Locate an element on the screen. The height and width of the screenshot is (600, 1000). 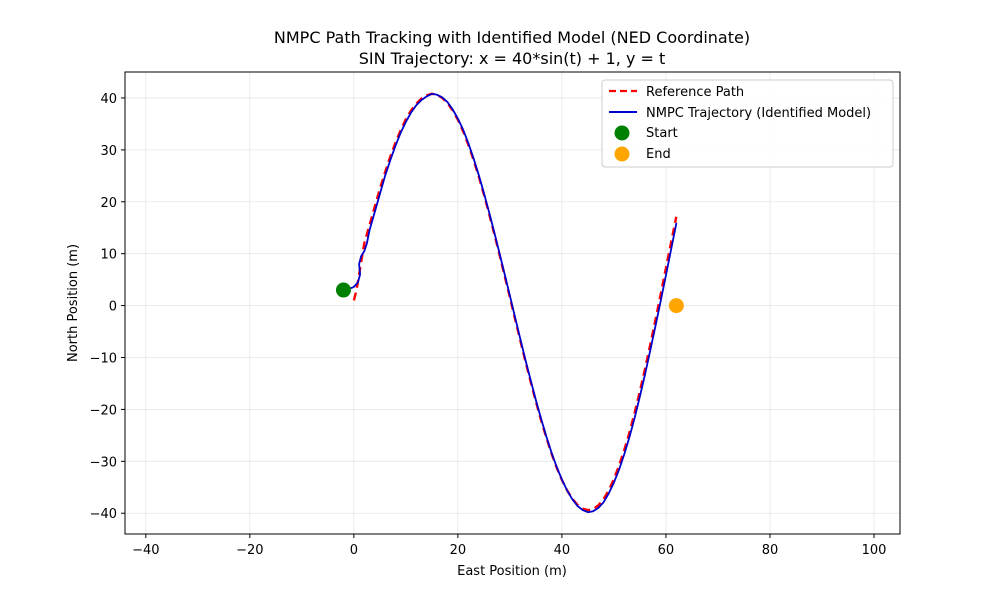
marker-layer is located at coordinates (509, 298).